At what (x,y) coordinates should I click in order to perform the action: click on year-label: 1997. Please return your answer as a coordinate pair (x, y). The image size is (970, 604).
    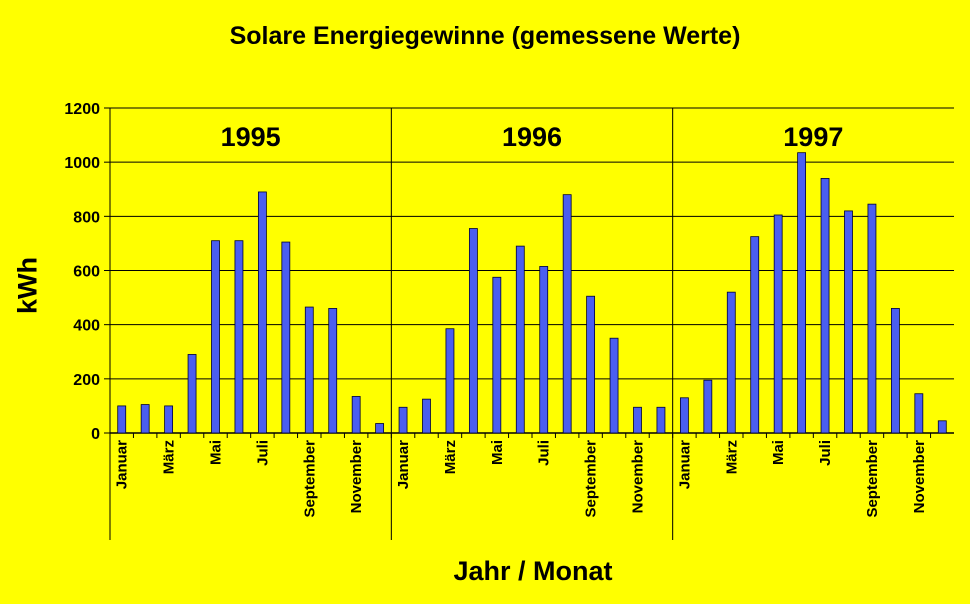
    Looking at the image, I should click on (813, 137).